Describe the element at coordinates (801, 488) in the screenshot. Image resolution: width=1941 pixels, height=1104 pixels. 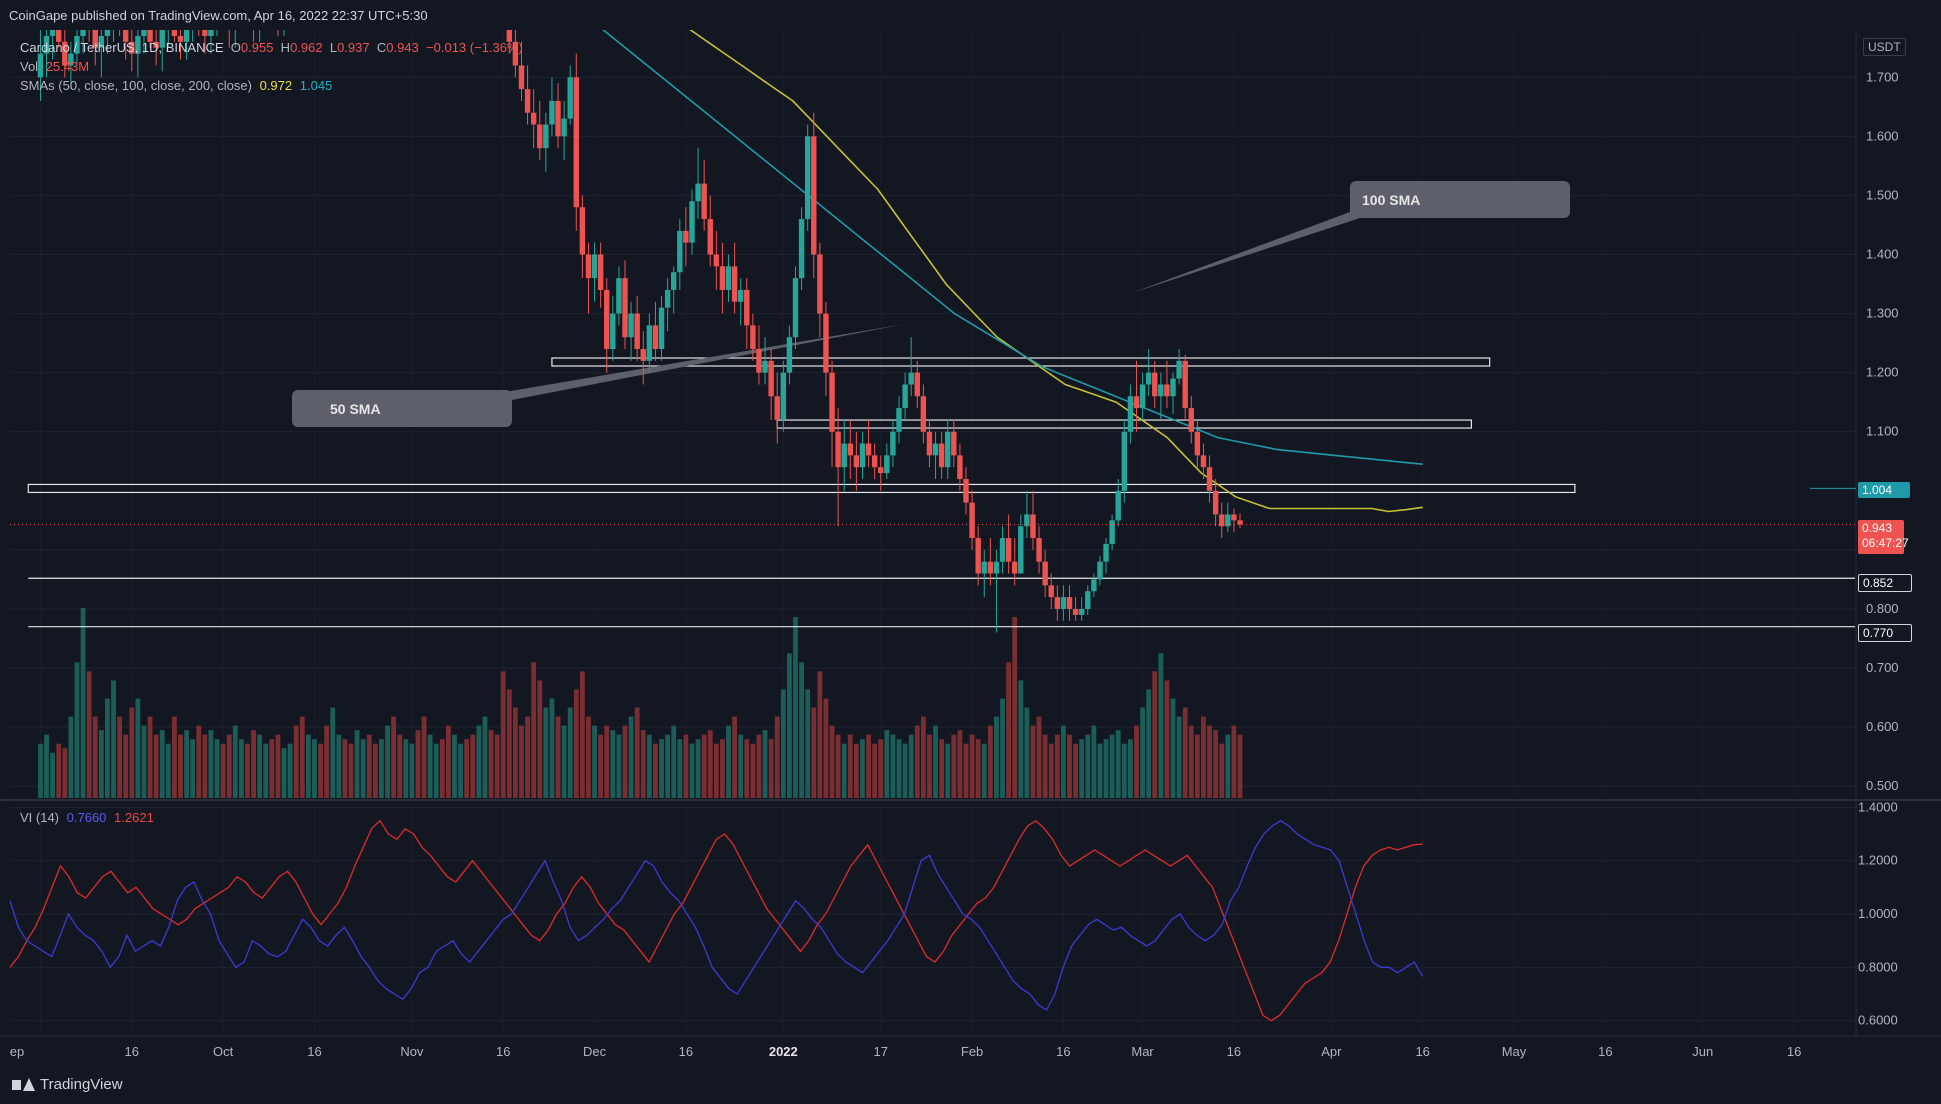
I see `resistance-zone` at that location.